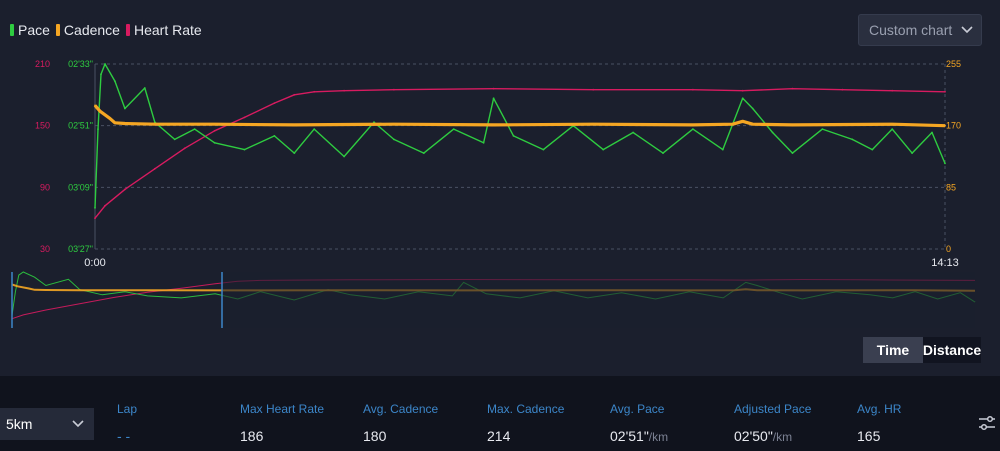 The width and height of the screenshot is (1000, 451). Describe the element at coordinates (893, 350) in the screenshot. I see `time-button: Time` at that location.